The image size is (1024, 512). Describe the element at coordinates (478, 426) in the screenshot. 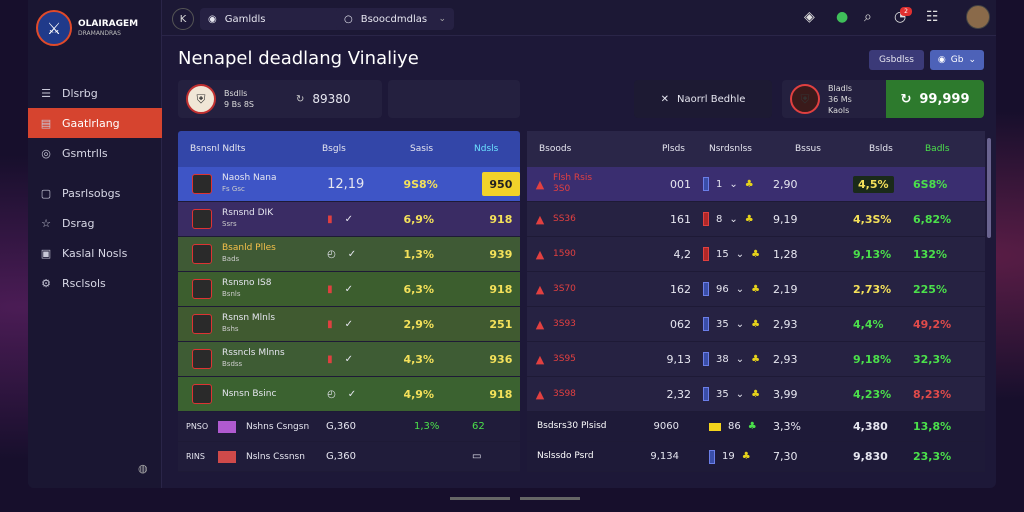

I see `row-val: 62` at that location.